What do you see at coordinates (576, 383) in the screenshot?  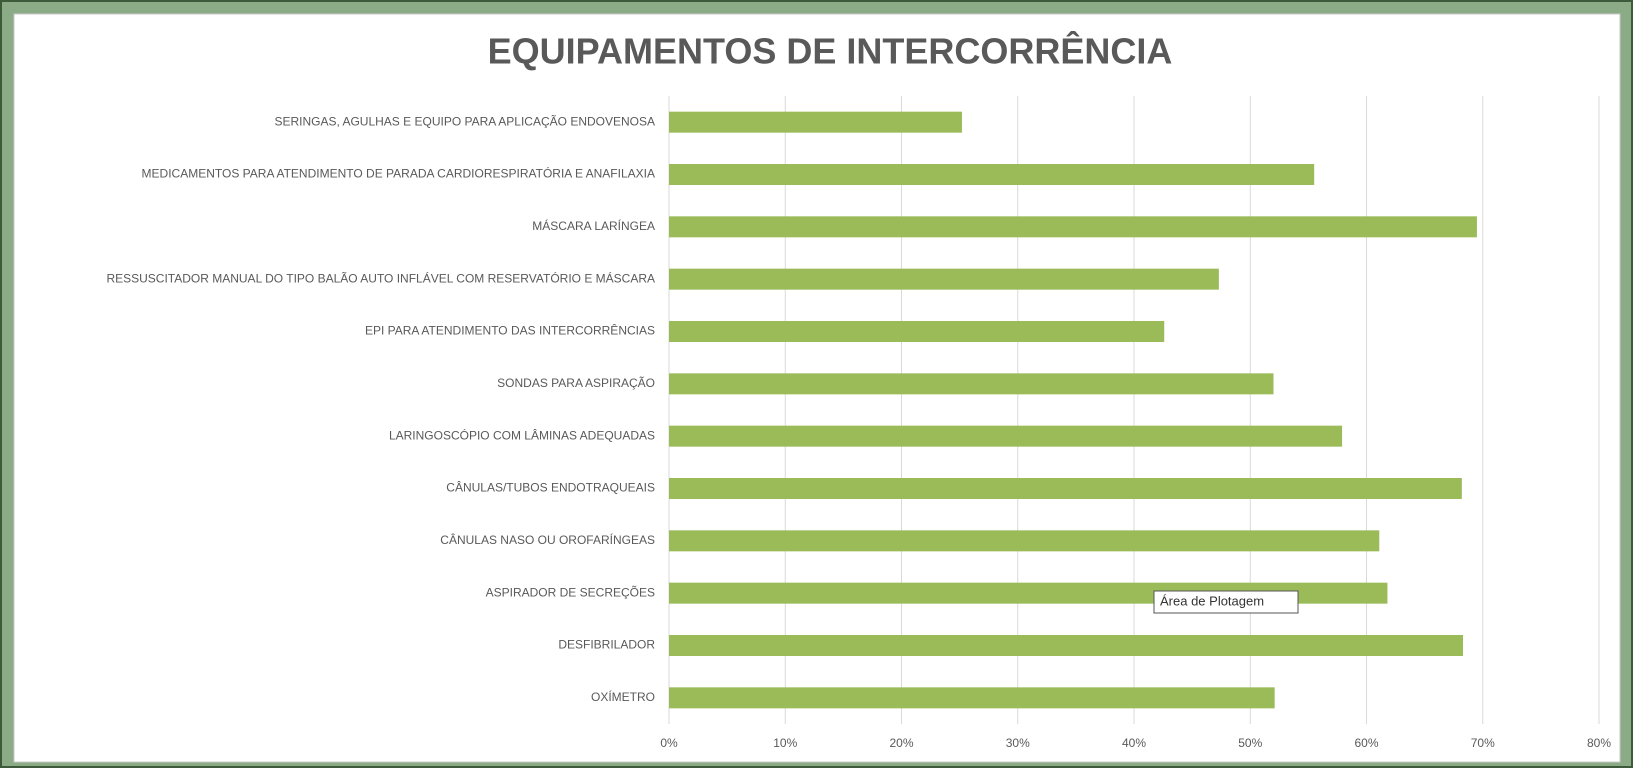 I see `y-tick-label: SONDAS PARA ASPIRAÇÃO` at bounding box center [576, 383].